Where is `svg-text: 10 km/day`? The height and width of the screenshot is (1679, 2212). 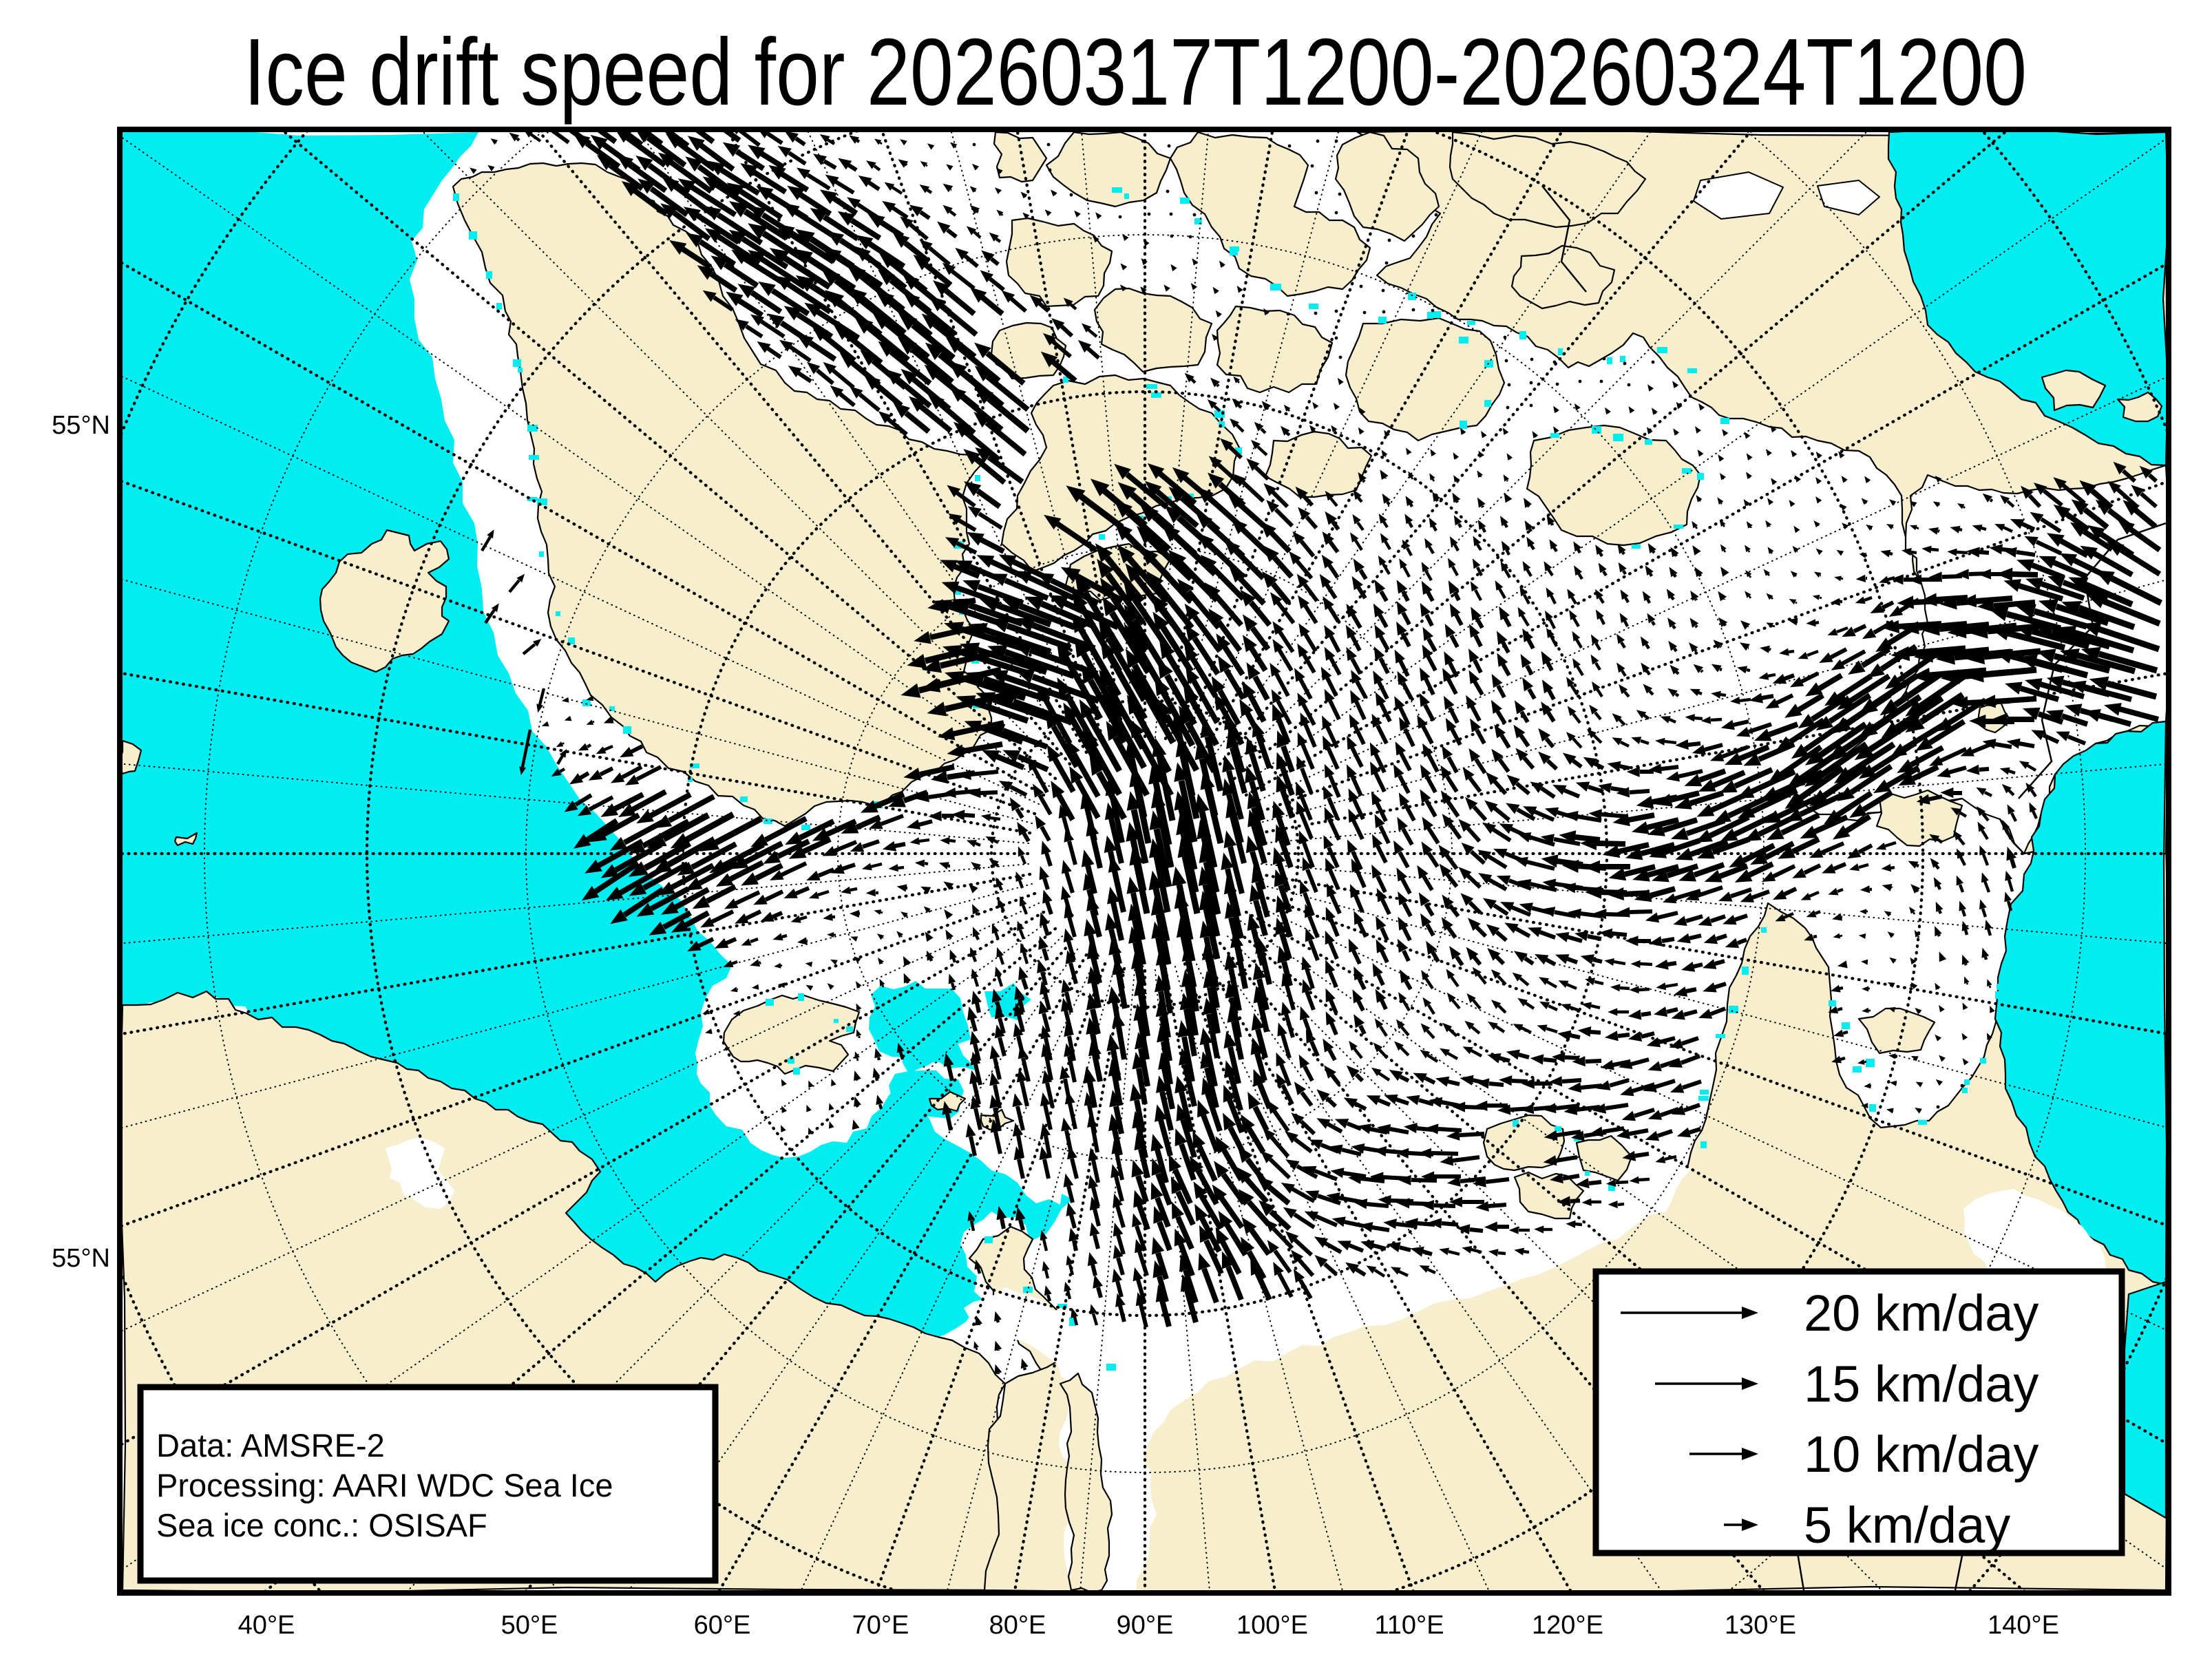 svg-text: 10 km/day is located at coordinates (1922, 1454).